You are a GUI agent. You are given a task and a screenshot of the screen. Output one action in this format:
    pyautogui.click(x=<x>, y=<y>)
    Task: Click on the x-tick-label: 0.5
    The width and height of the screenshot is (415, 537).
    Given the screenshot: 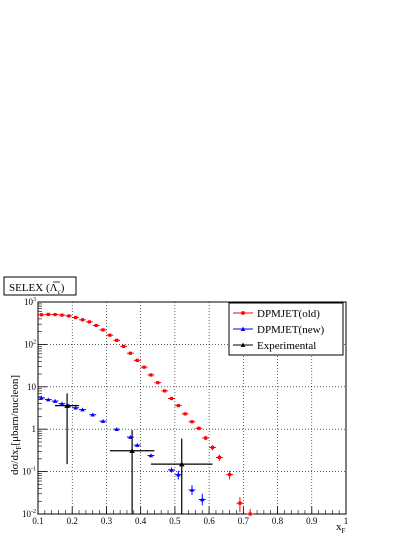 What is the action you would take?
    pyautogui.click(x=175, y=521)
    